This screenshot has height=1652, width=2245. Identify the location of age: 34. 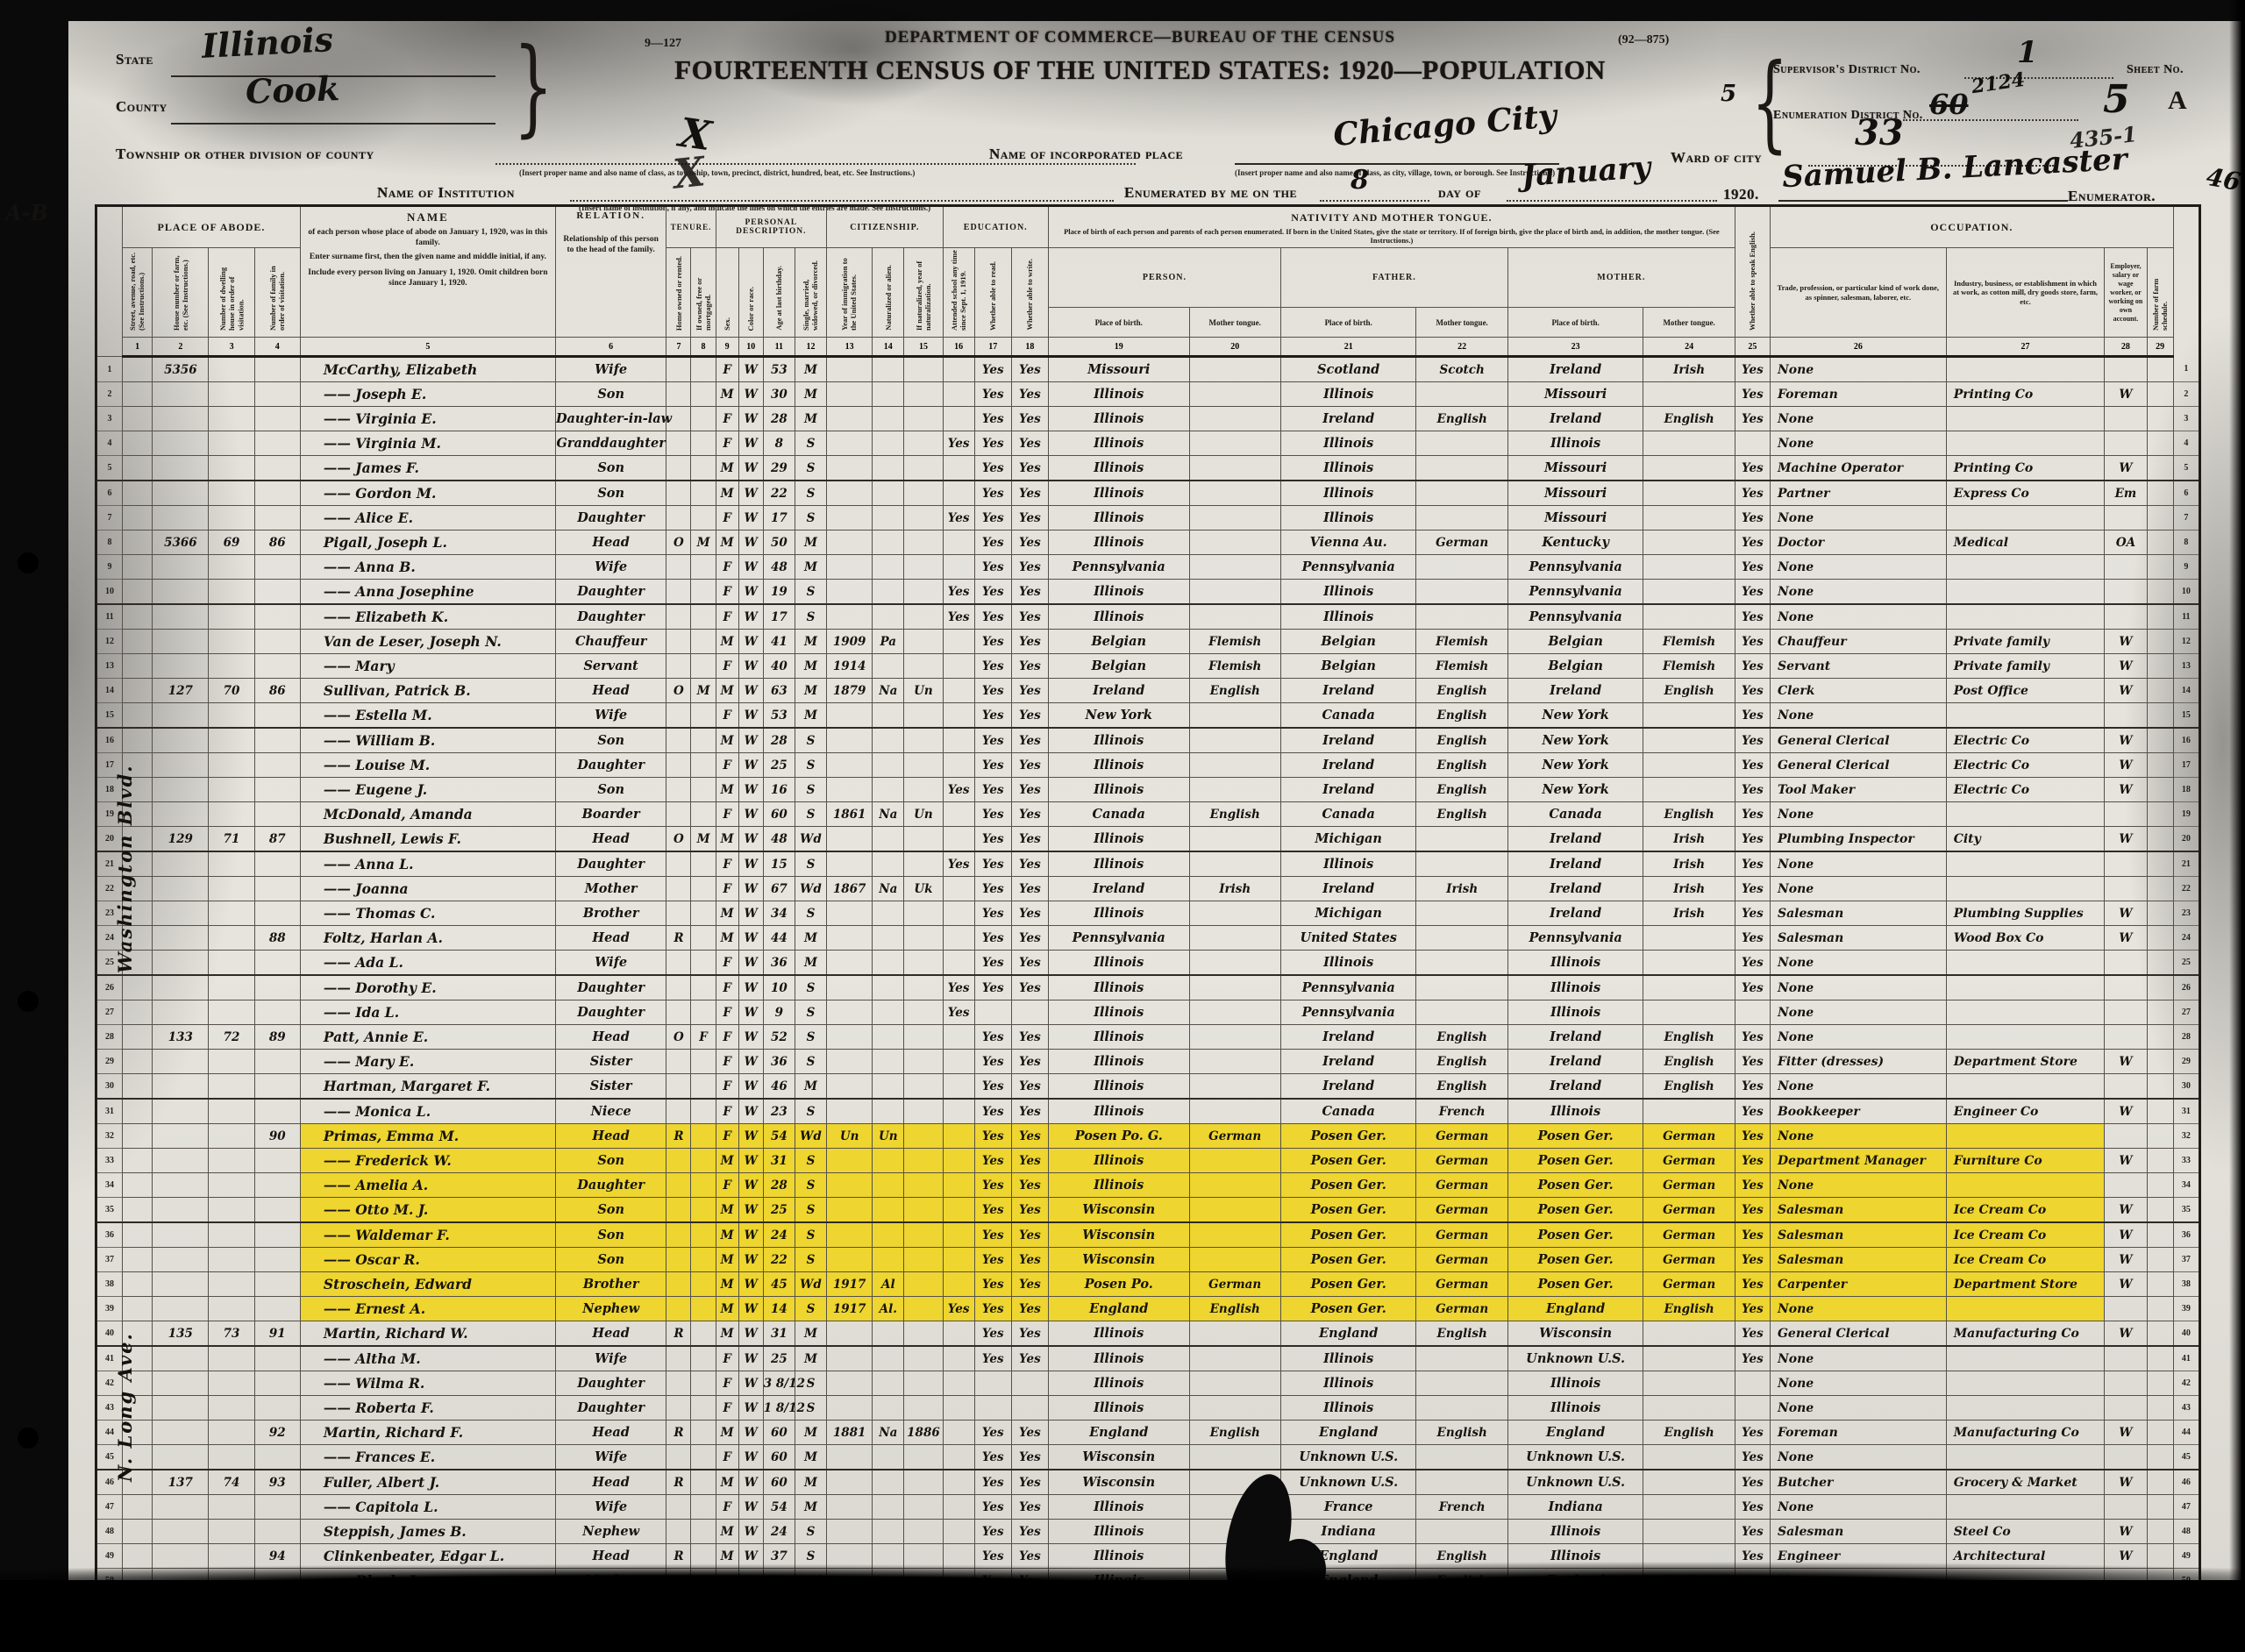
(778, 913).